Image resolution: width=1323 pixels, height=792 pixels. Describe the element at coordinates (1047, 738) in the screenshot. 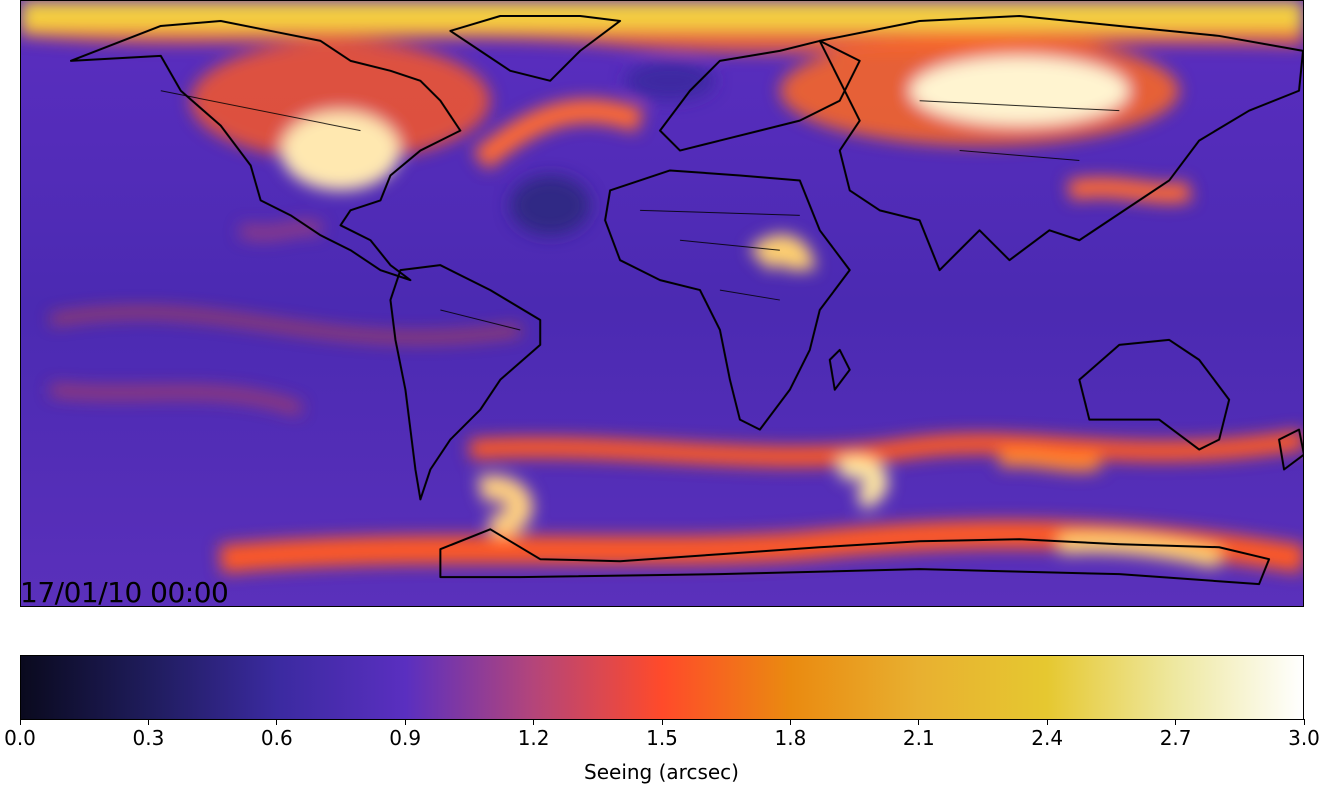

I see `colorbar-tick-label: 2.4` at that location.